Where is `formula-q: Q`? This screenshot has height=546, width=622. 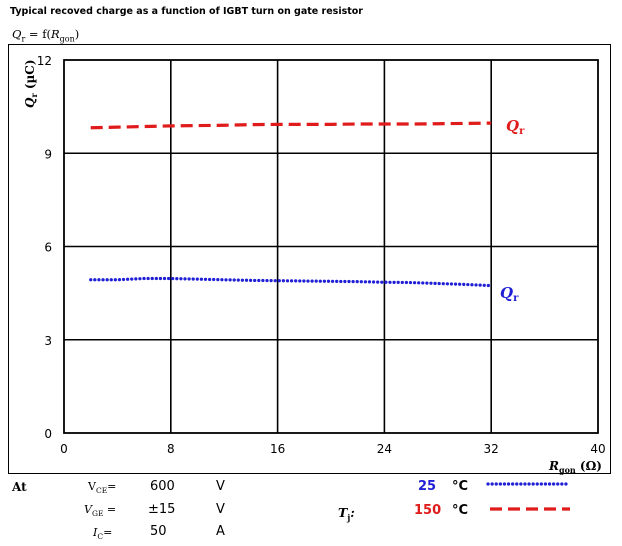
formula-q: Q is located at coordinates (17, 34).